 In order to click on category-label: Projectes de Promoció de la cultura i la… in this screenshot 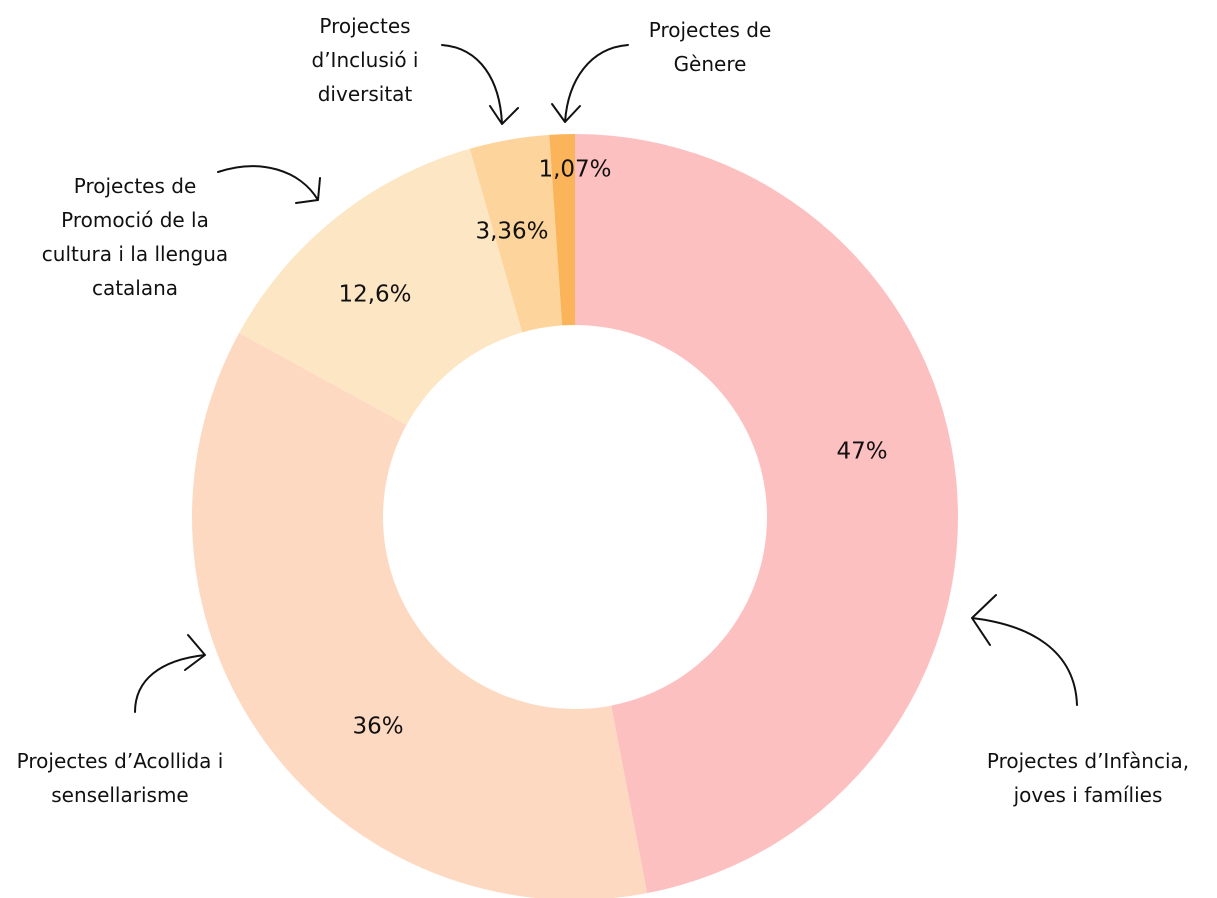, I will do `click(135, 237)`.